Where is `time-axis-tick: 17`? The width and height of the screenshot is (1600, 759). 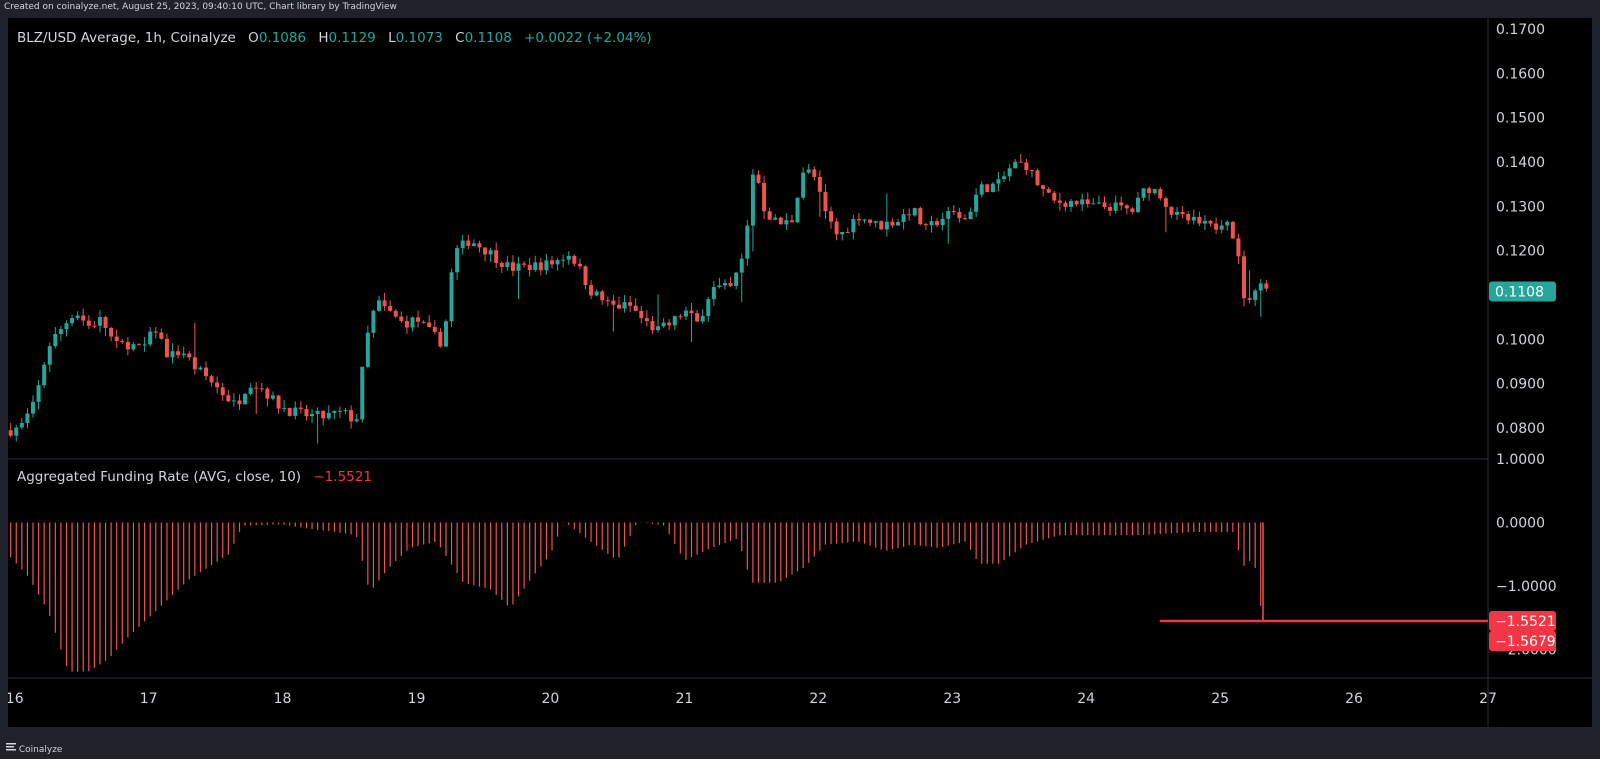
time-axis-tick: 17 is located at coordinates (149, 699).